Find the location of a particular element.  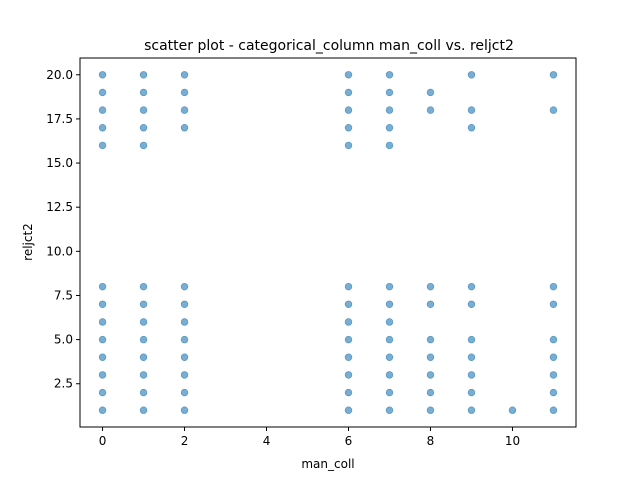

x-tick-label: 0 is located at coordinates (103, 441).